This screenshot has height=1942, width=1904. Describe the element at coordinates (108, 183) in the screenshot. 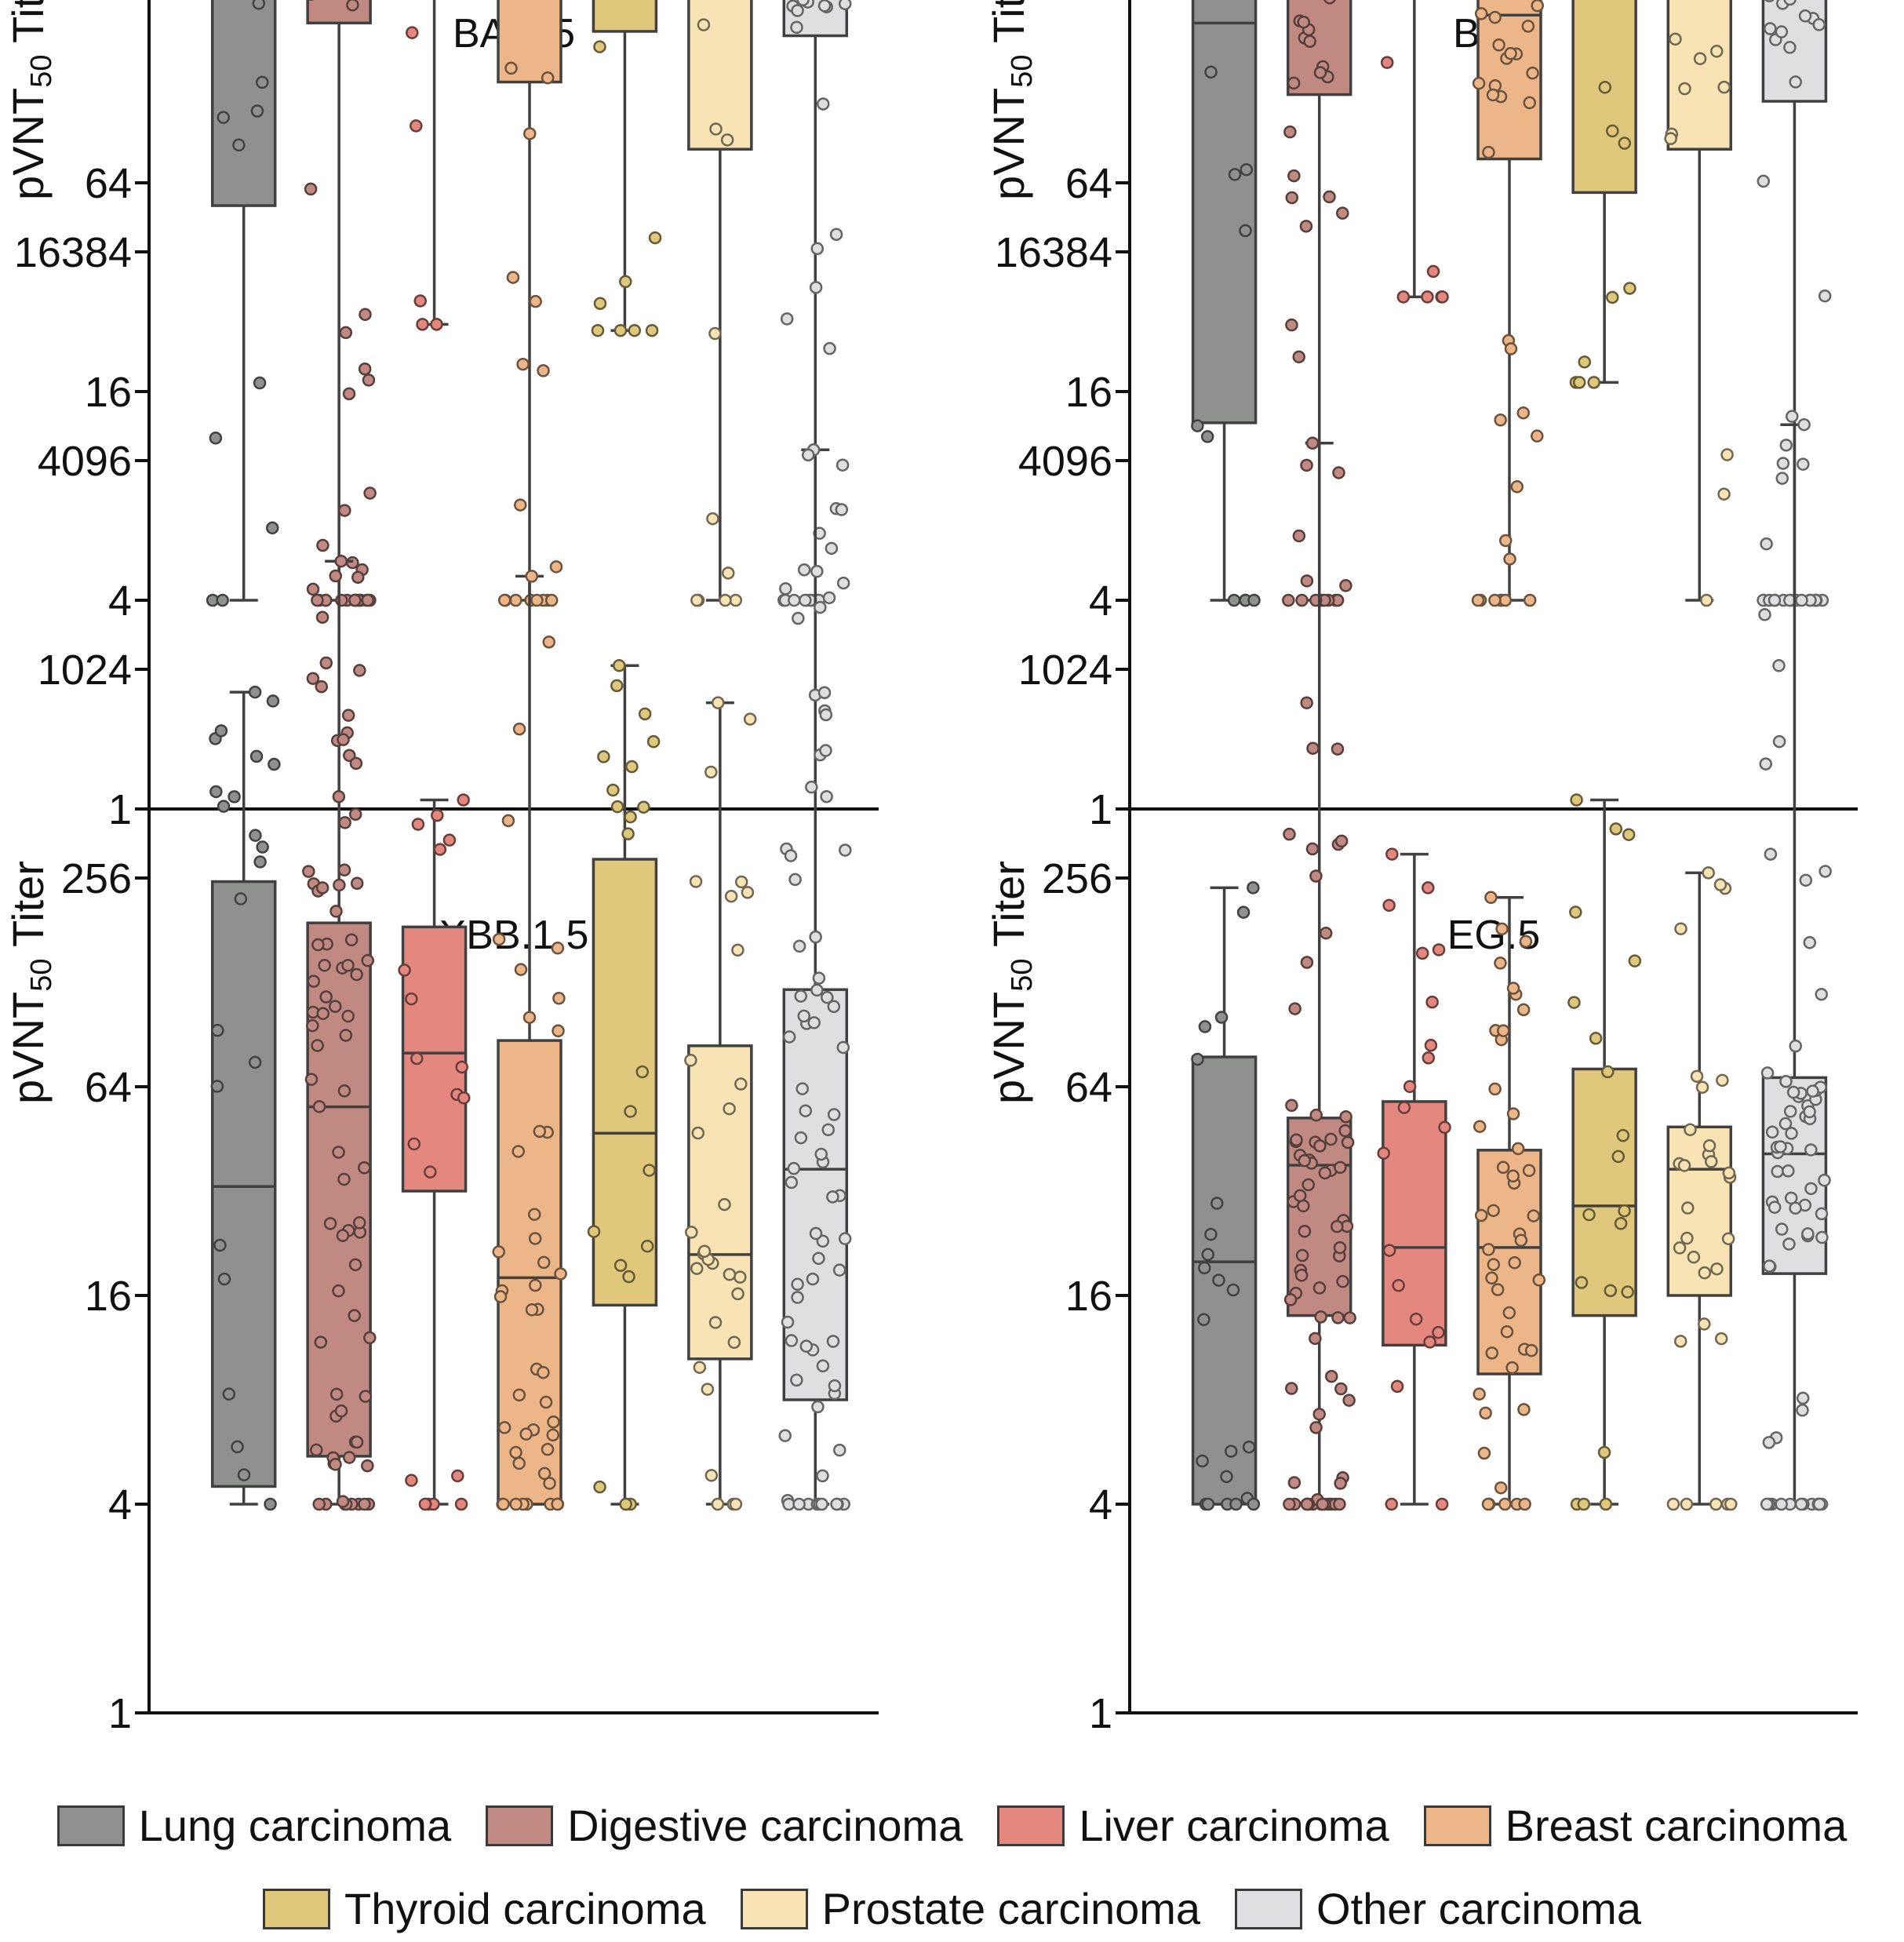

I see `y-tick-label: 64` at that location.